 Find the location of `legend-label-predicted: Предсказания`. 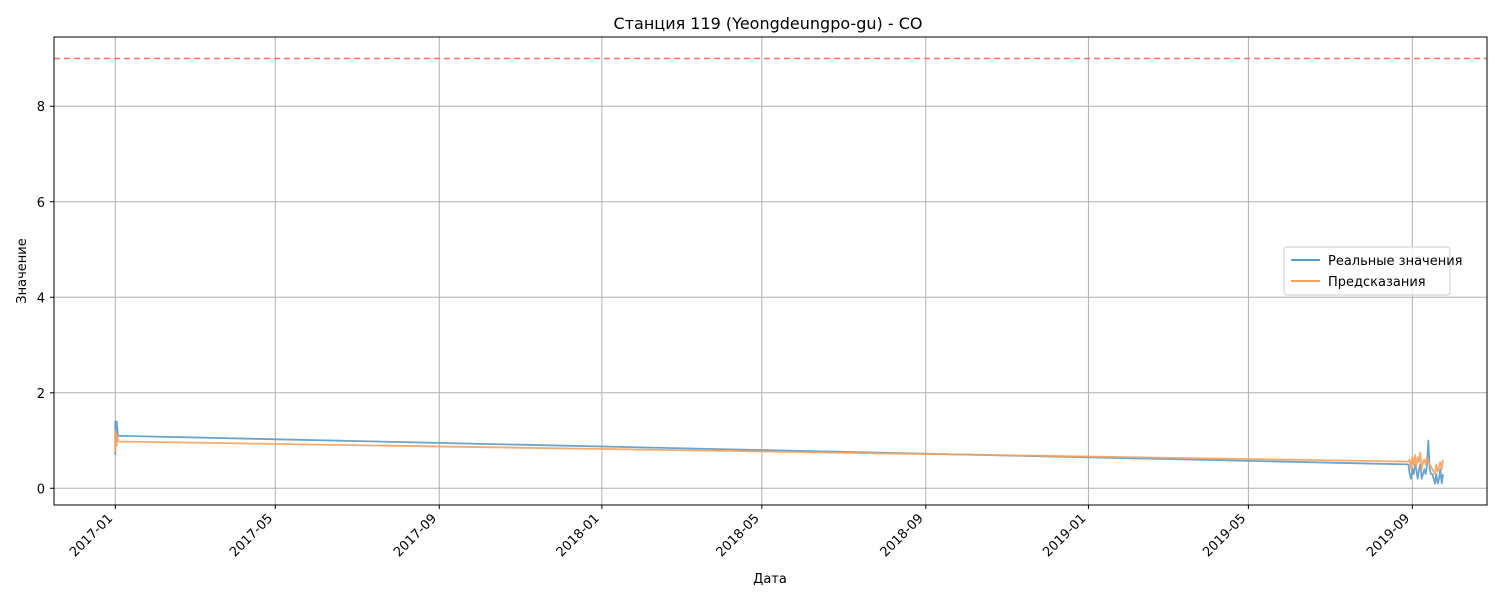

legend-label-predicted: Предсказания is located at coordinates (1377, 282).